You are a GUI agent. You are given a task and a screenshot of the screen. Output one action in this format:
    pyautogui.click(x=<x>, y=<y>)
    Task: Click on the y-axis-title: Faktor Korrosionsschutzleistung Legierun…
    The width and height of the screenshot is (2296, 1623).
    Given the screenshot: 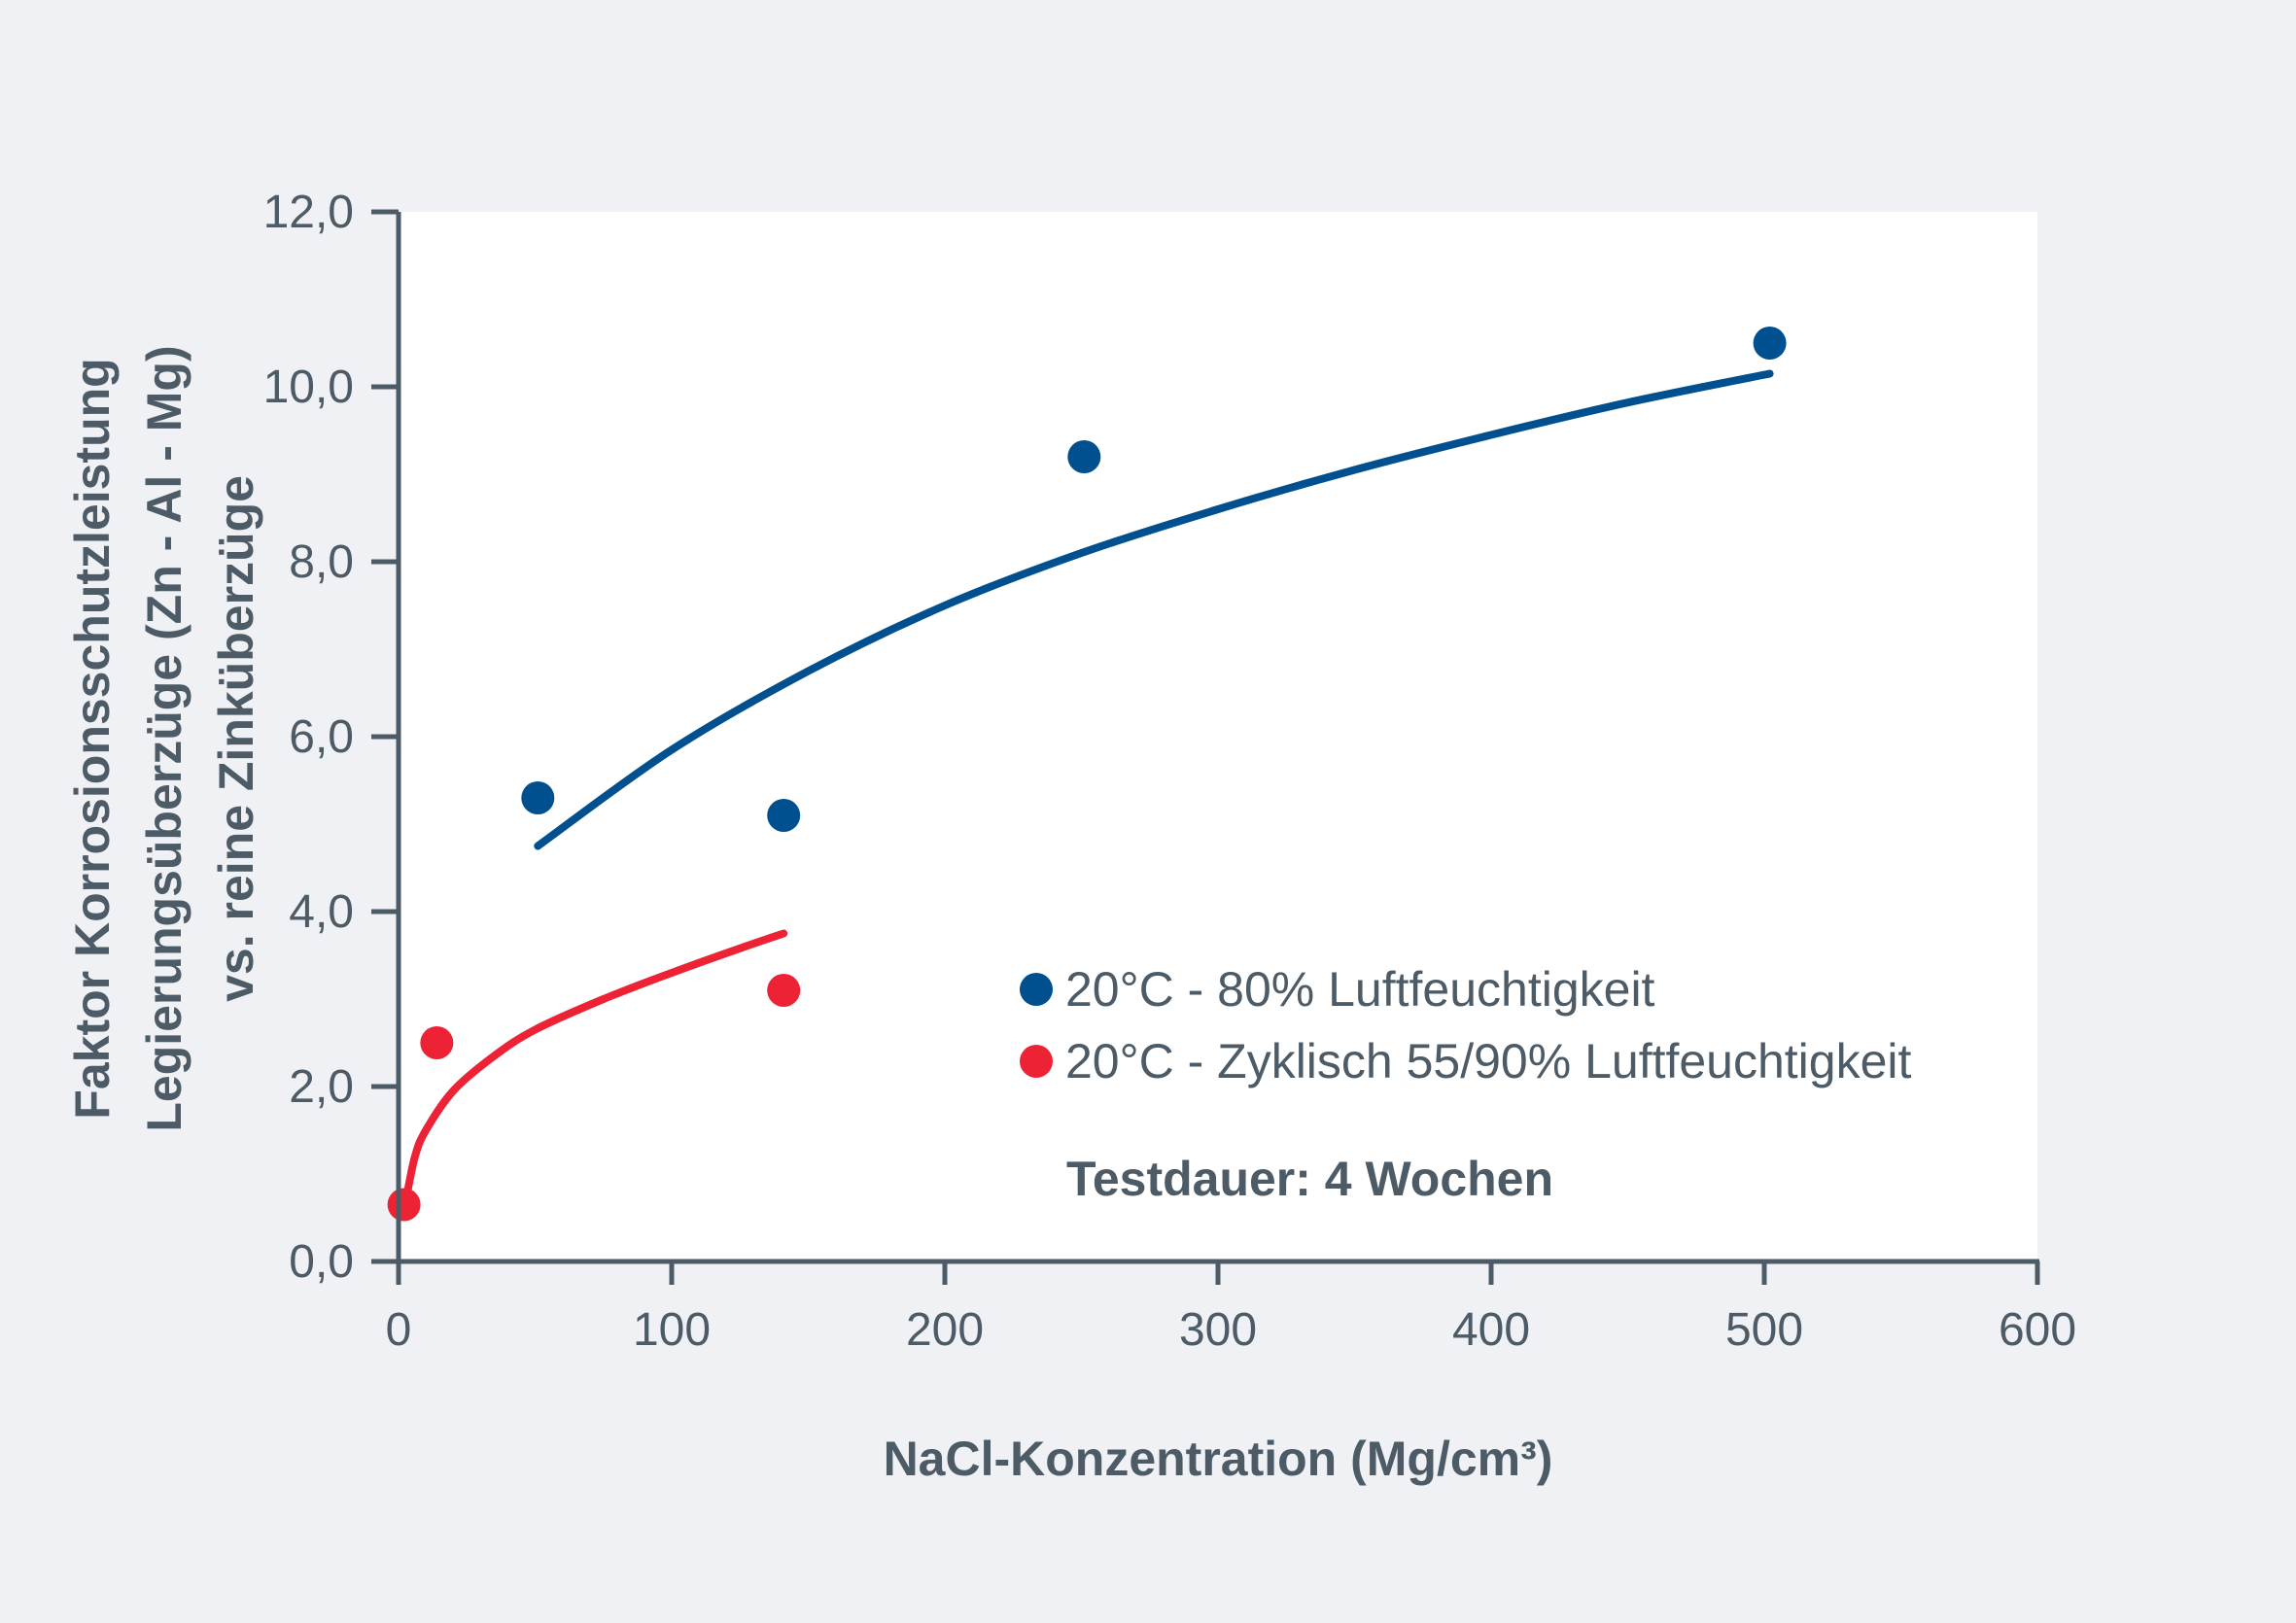 What is the action you would take?
    pyautogui.click(x=164, y=738)
    